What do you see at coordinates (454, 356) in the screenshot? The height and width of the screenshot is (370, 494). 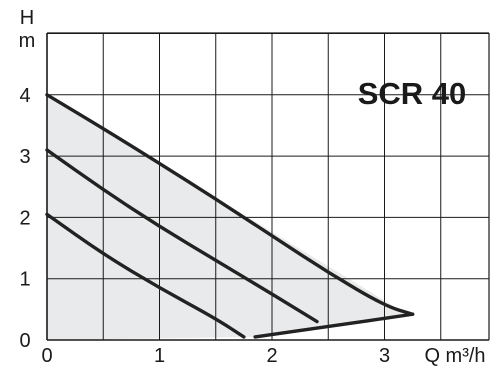 I see `x-axis-label: Q m³/h` at bounding box center [454, 356].